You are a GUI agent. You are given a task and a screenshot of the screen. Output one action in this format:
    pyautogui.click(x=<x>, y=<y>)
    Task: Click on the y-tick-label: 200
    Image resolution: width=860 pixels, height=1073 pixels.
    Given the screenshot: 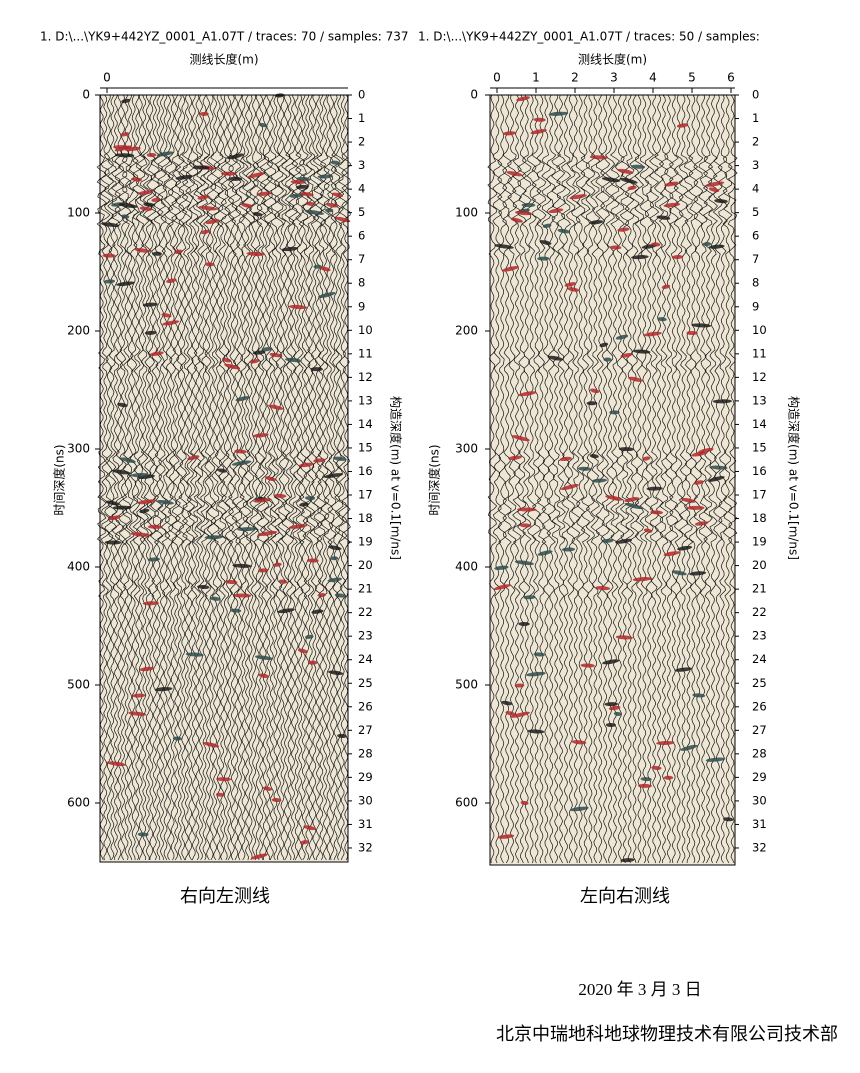 What is the action you would take?
    pyautogui.click(x=466, y=331)
    